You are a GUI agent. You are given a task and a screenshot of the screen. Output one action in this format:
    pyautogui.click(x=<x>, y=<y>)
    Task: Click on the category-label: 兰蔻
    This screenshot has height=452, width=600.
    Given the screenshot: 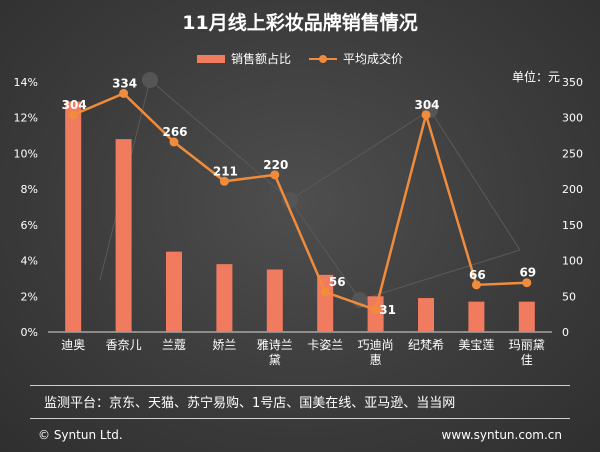 What is the action you would take?
    pyautogui.click(x=174, y=345)
    